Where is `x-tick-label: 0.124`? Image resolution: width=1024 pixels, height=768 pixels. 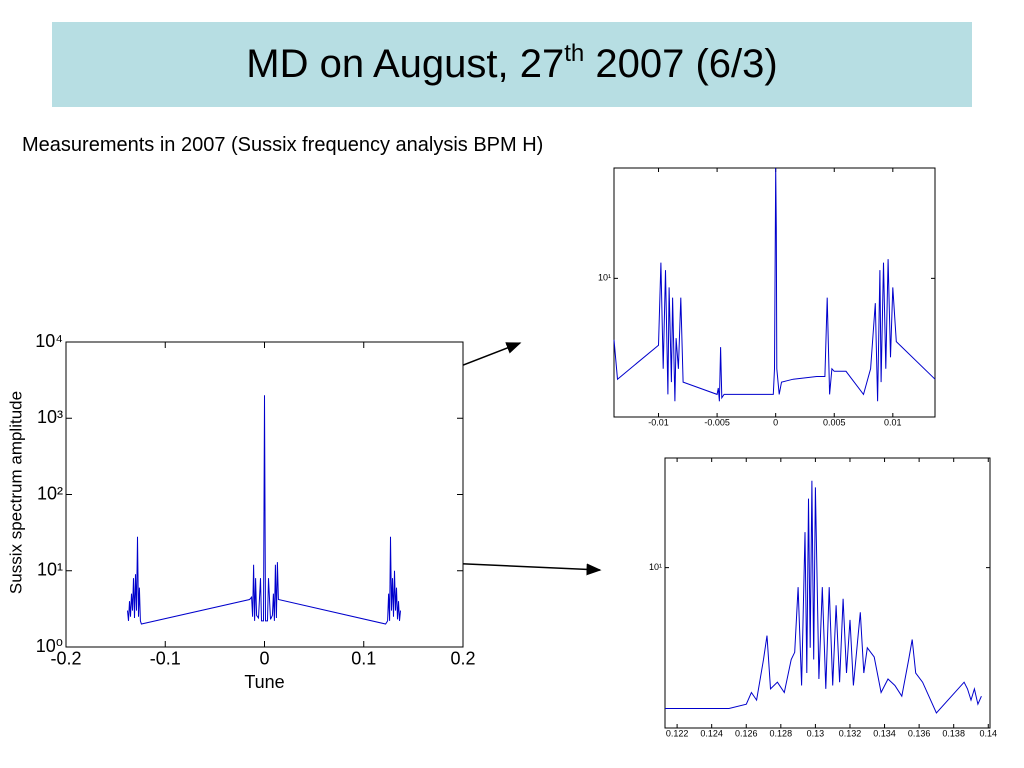
x-tick-label: 0.124 is located at coordinates (711, 734).